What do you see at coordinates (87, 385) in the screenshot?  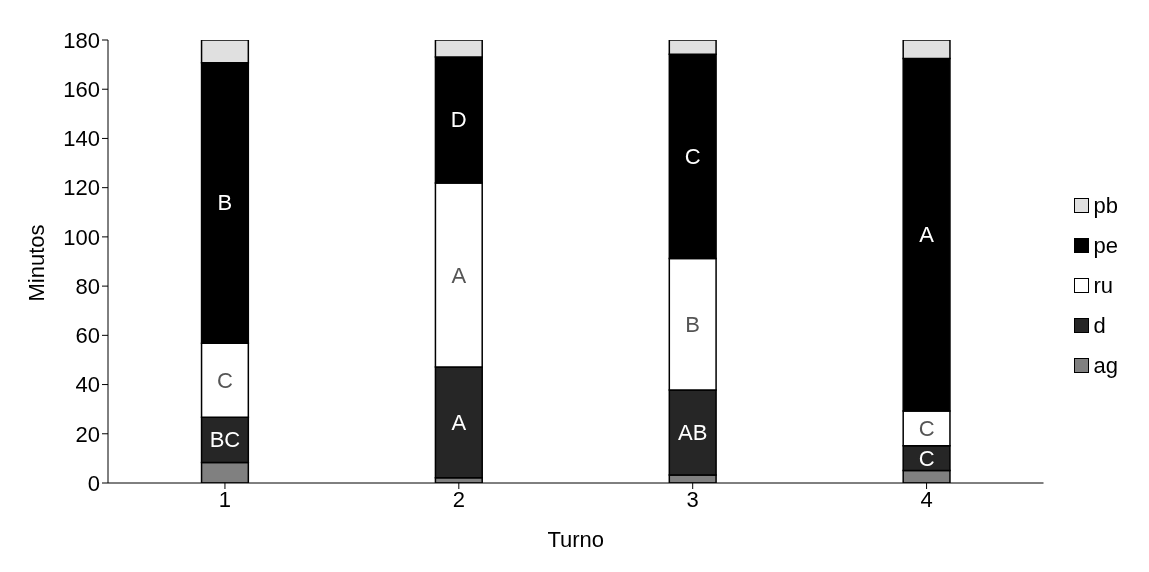 I see `y-tick-label: 40` at bounding box center [87, 385].